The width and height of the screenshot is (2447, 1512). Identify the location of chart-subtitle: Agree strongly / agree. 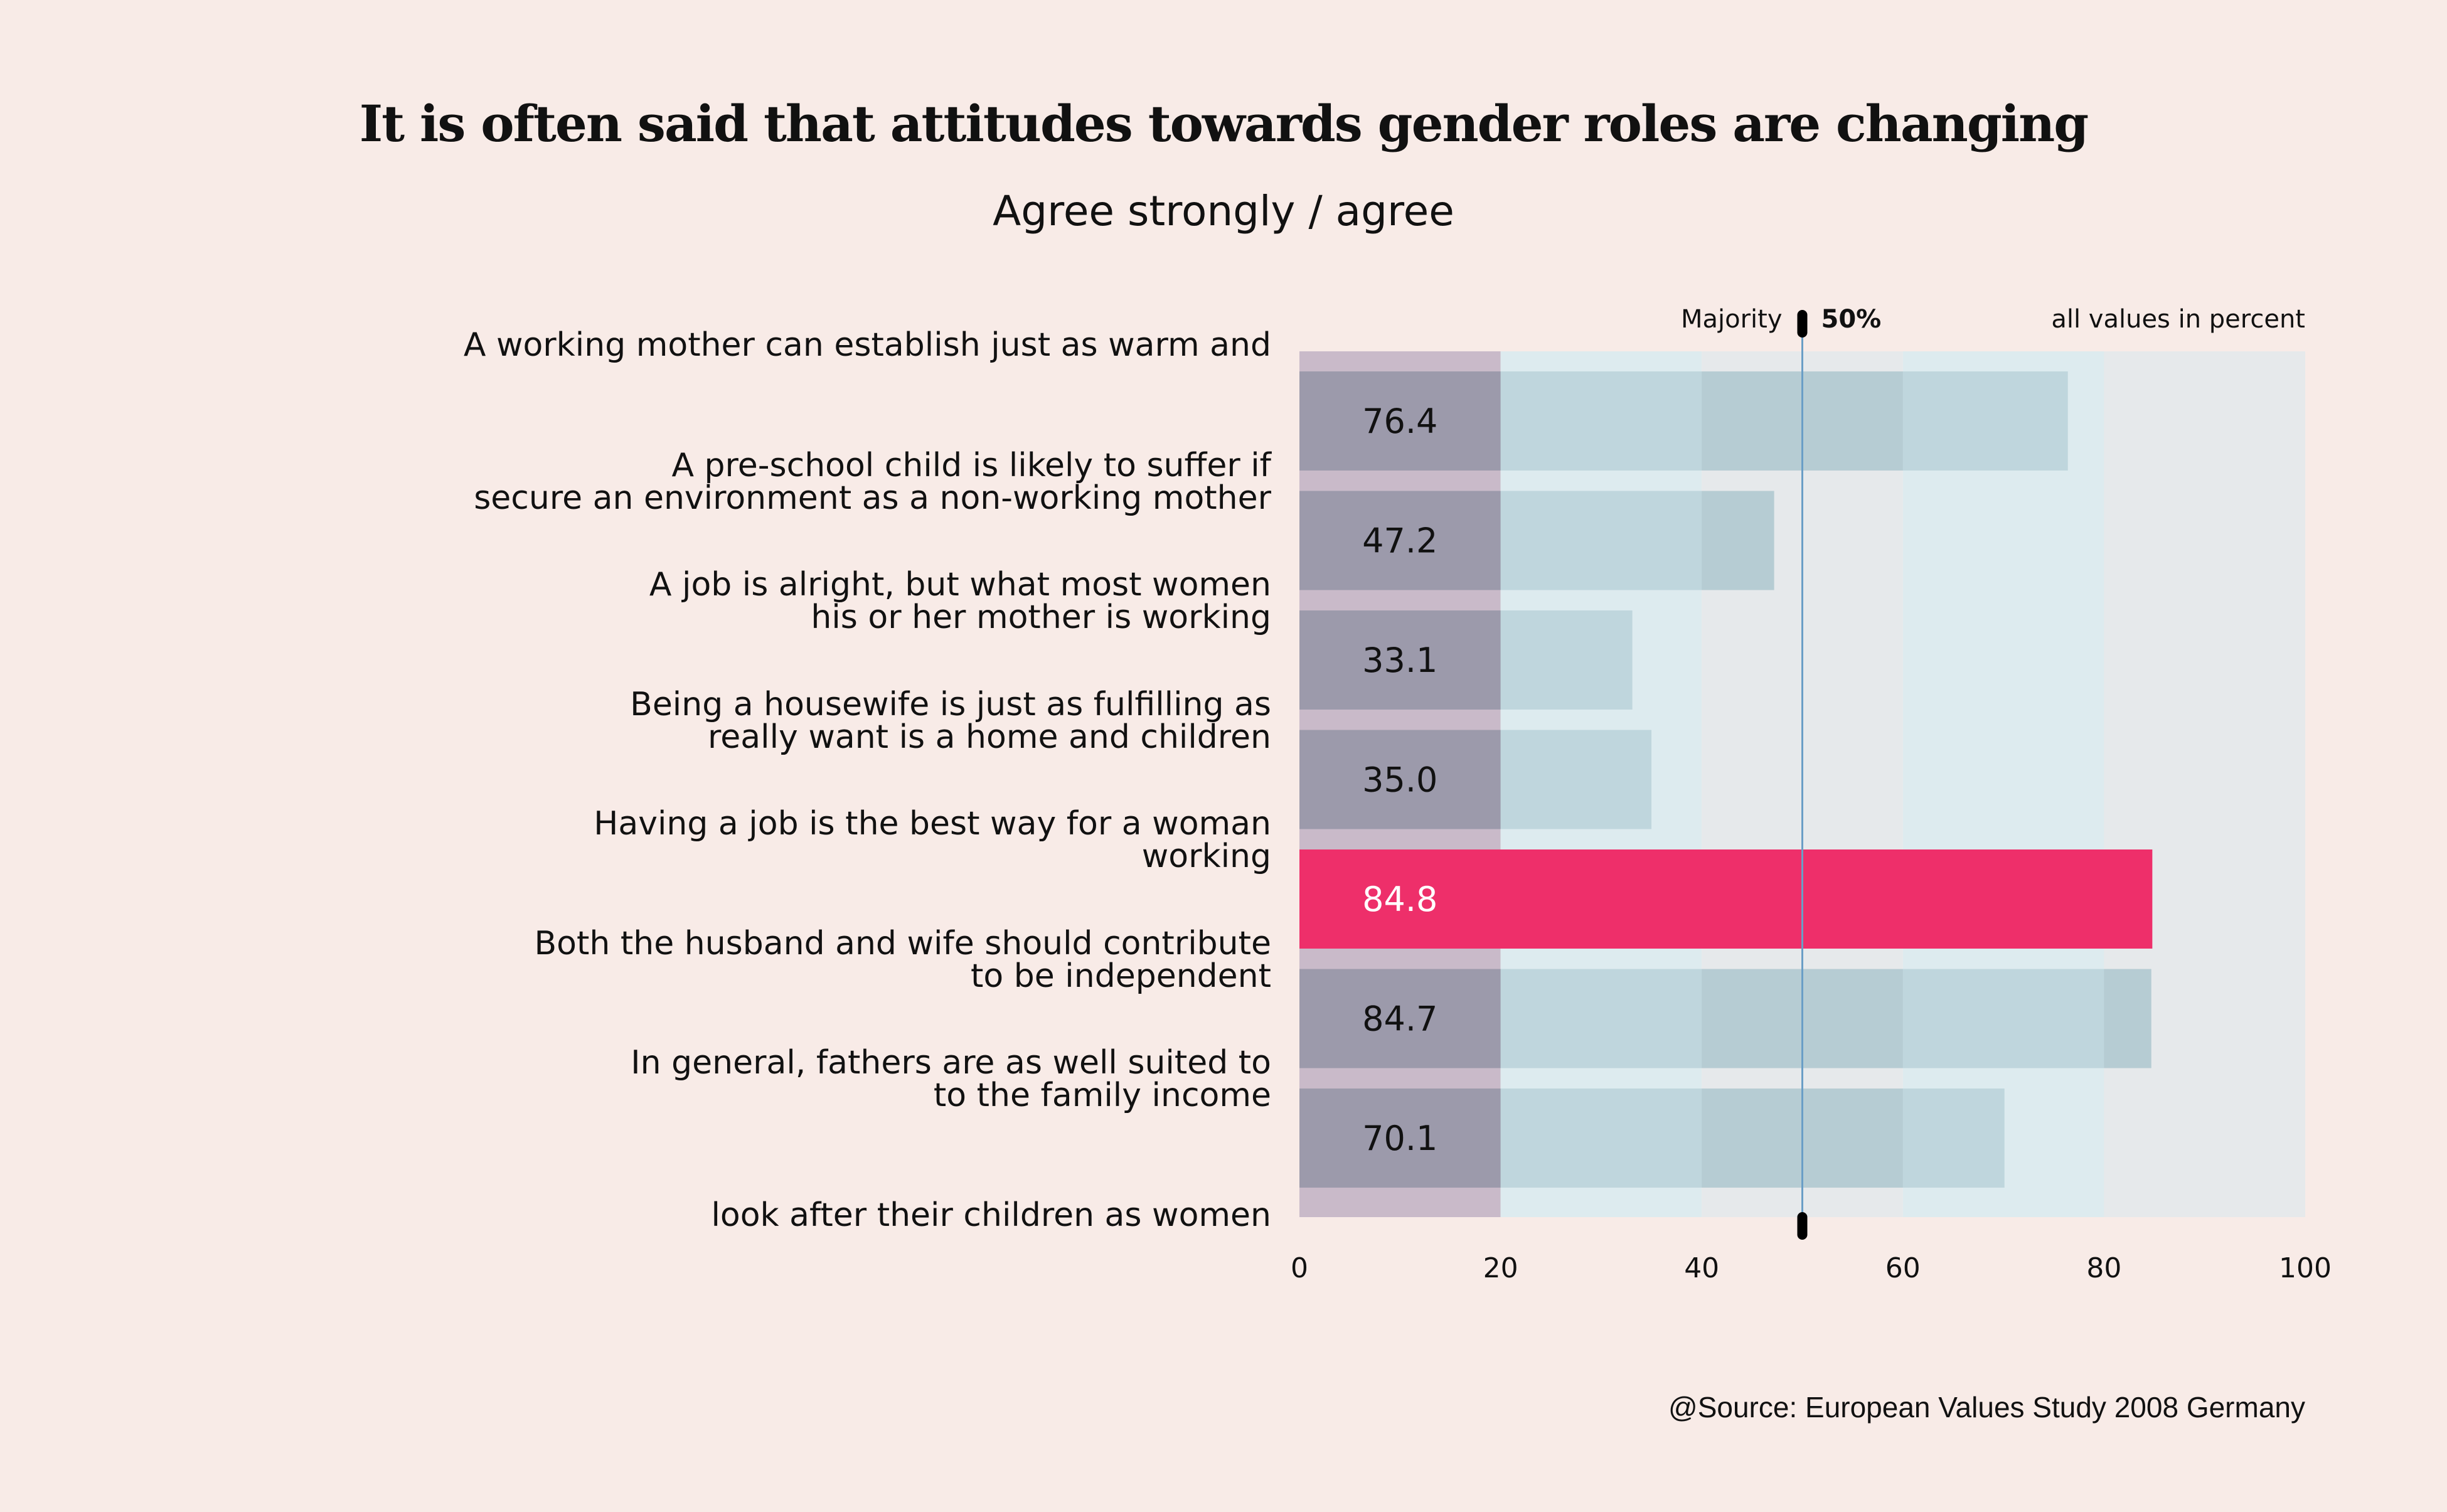
(1223, 211).